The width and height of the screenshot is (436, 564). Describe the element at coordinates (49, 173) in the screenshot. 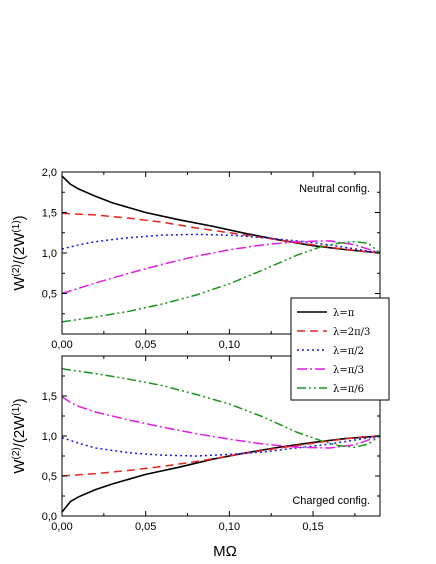

I see `y-tick-label: 2,0` at that location.